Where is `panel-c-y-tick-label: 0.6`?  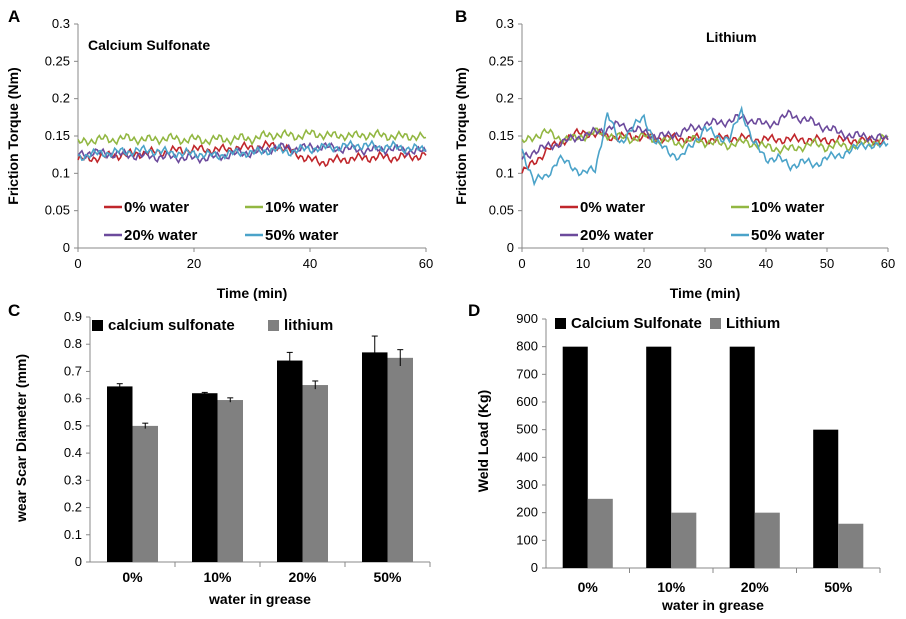
panel-c-y-tick-label: 0.6 is located at coordinates (73, 398).